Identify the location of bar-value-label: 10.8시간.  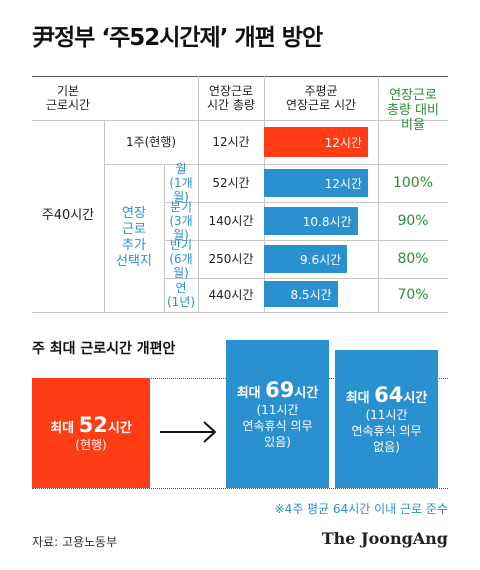
(327, 222).